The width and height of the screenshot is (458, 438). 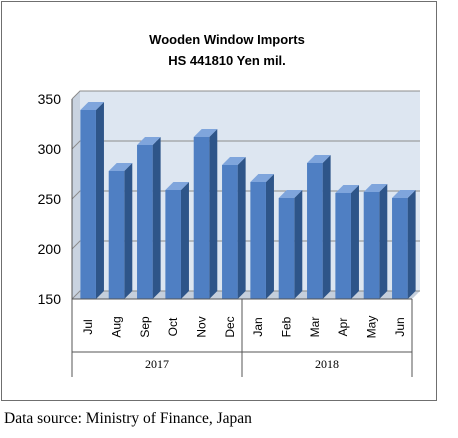 What do you see at coordinates (50, 149) in the screenshot?
I see `y-tick-label: 300` at bounding box center [50, 149].